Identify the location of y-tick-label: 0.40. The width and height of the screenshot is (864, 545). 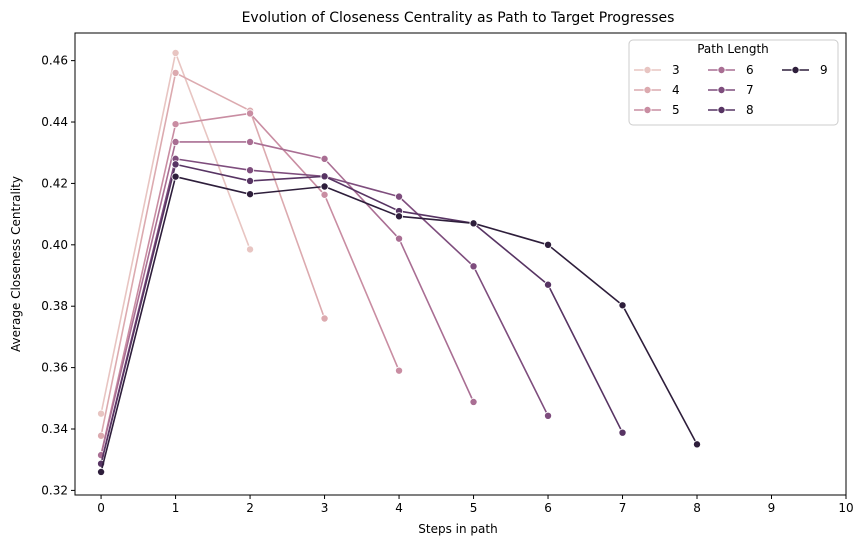
(54, 245).